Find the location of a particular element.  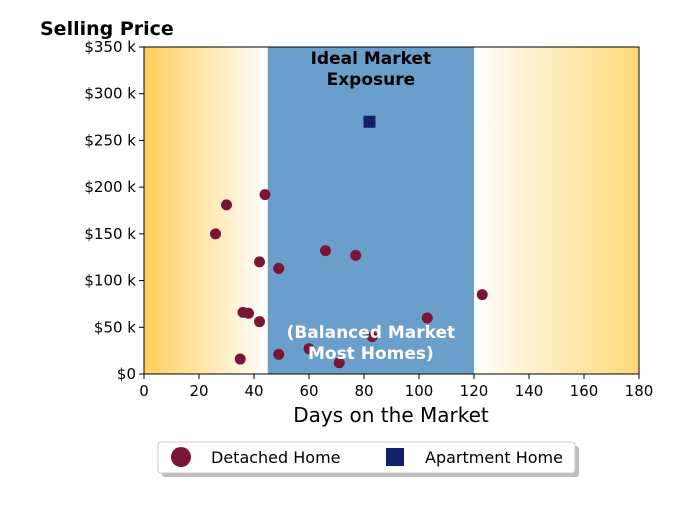

y-tick-label: $250 k is located at coordinates (110, 140).